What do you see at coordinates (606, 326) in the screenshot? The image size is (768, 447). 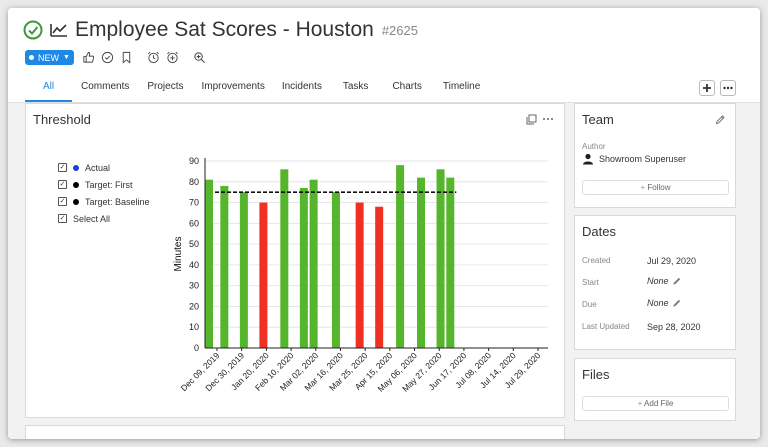 I see `last-updated-label: Last Updated` at bounding box center [606, 326].